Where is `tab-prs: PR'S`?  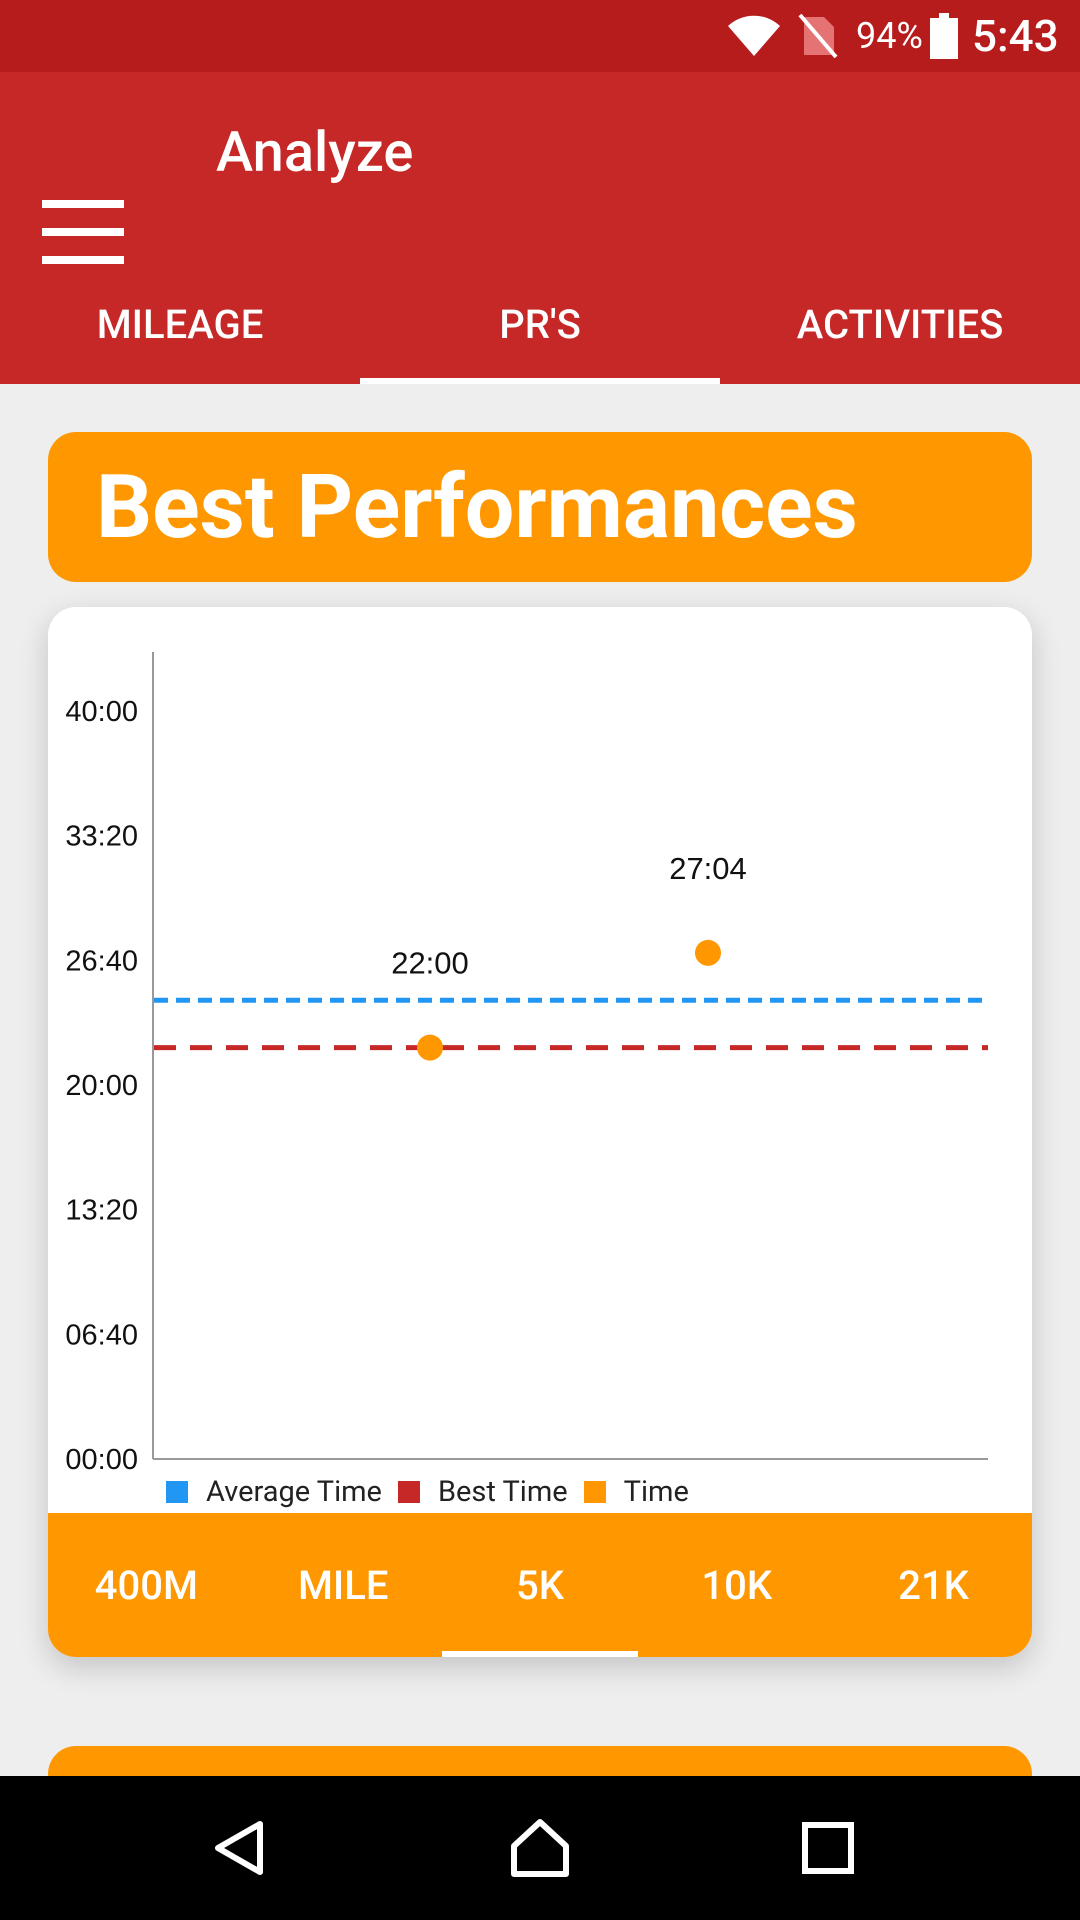 tab-prs: PR'S is located at coordinates (540, 328).